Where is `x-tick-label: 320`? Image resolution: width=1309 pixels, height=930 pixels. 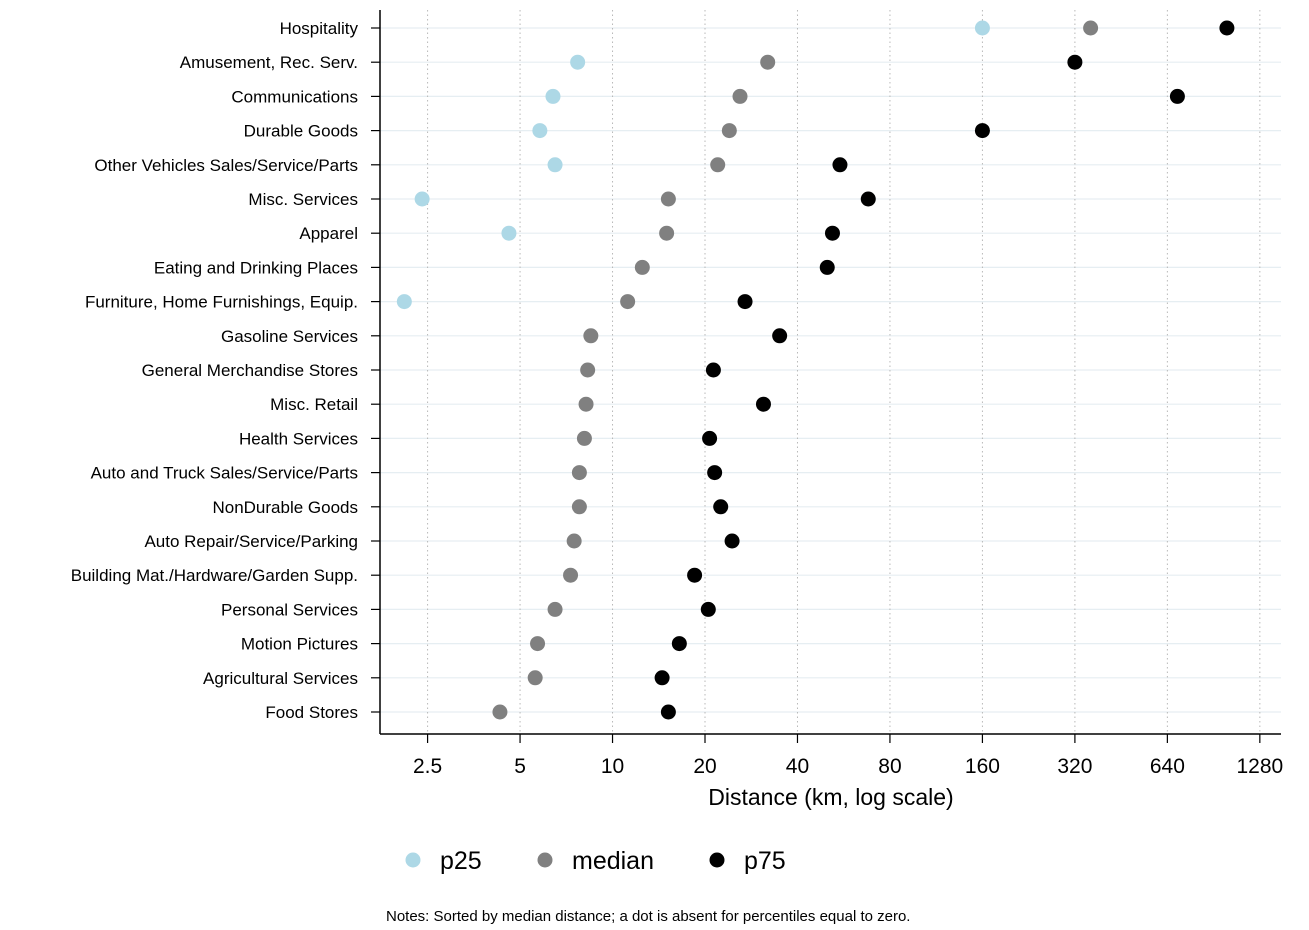 x-tick-label: 320 is located at coordinates (1074, 766).